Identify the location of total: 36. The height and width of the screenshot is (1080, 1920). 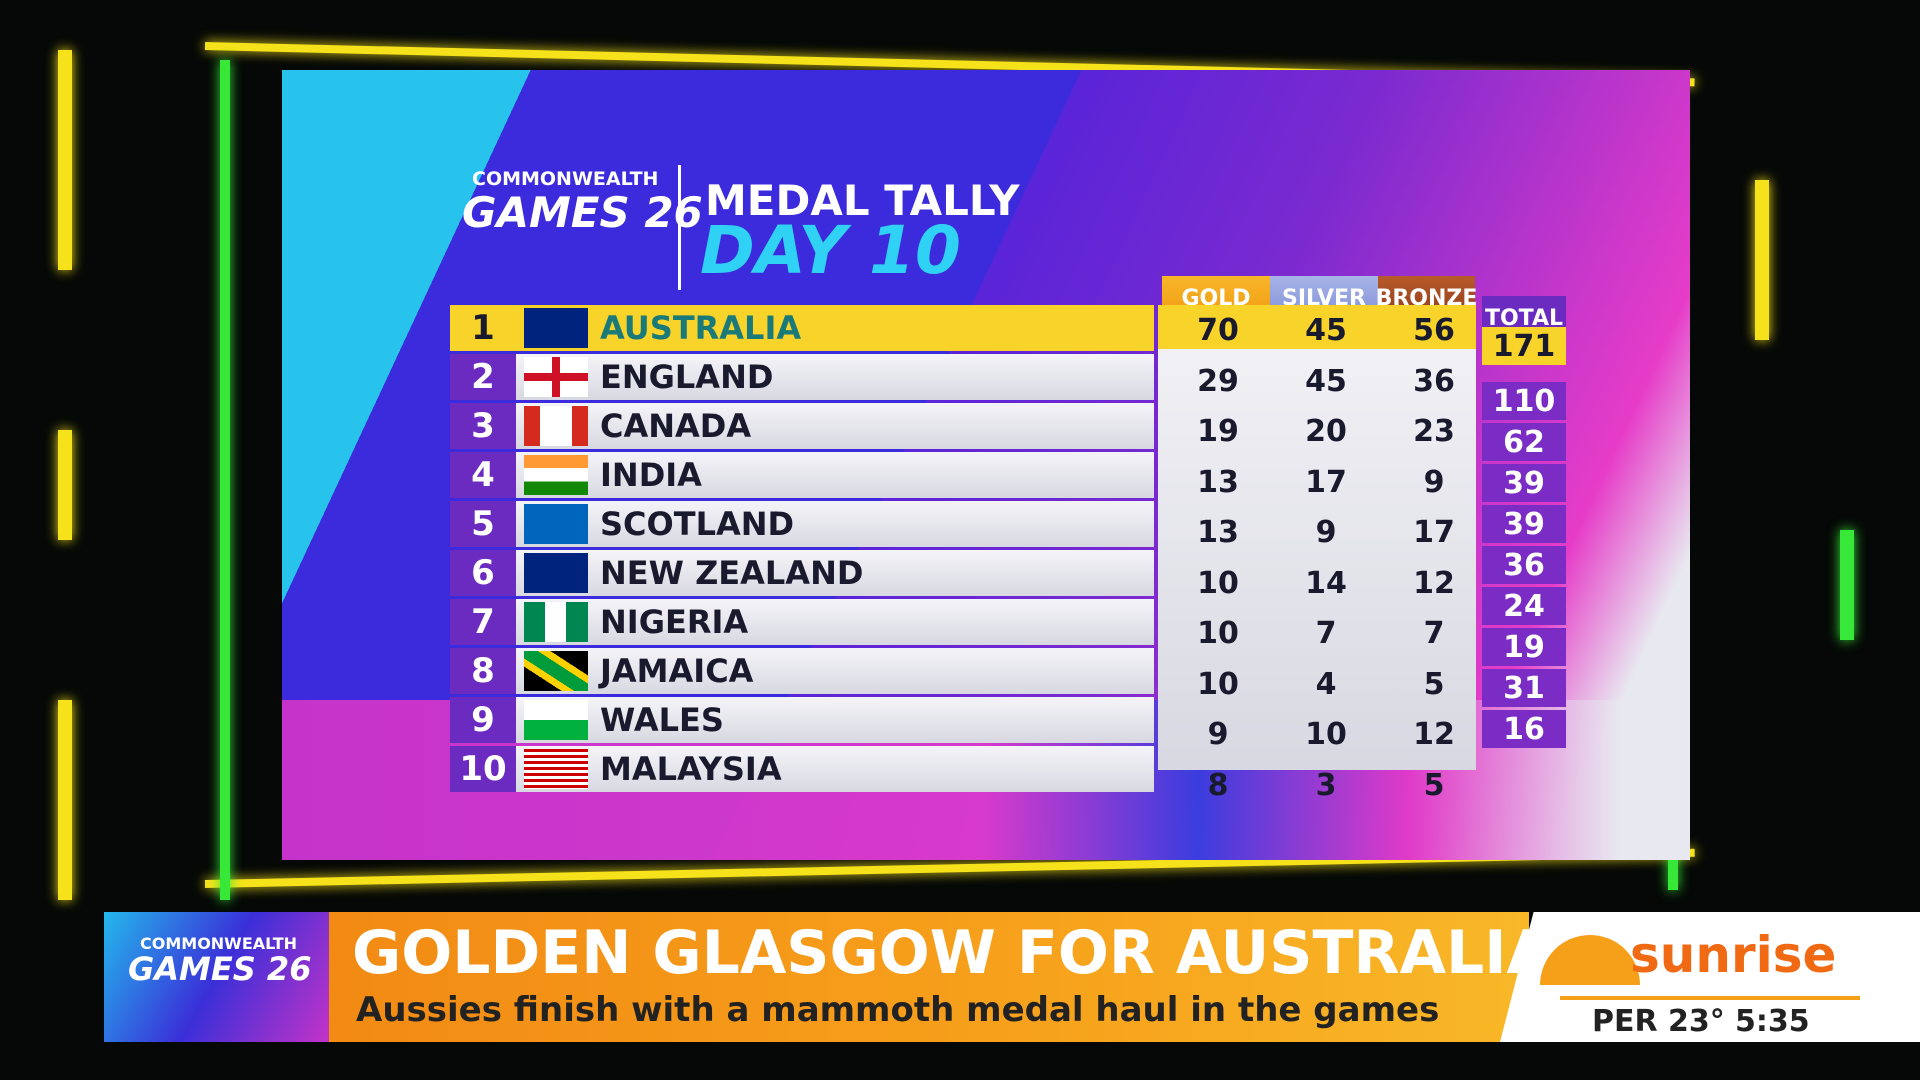
(1524, 565).